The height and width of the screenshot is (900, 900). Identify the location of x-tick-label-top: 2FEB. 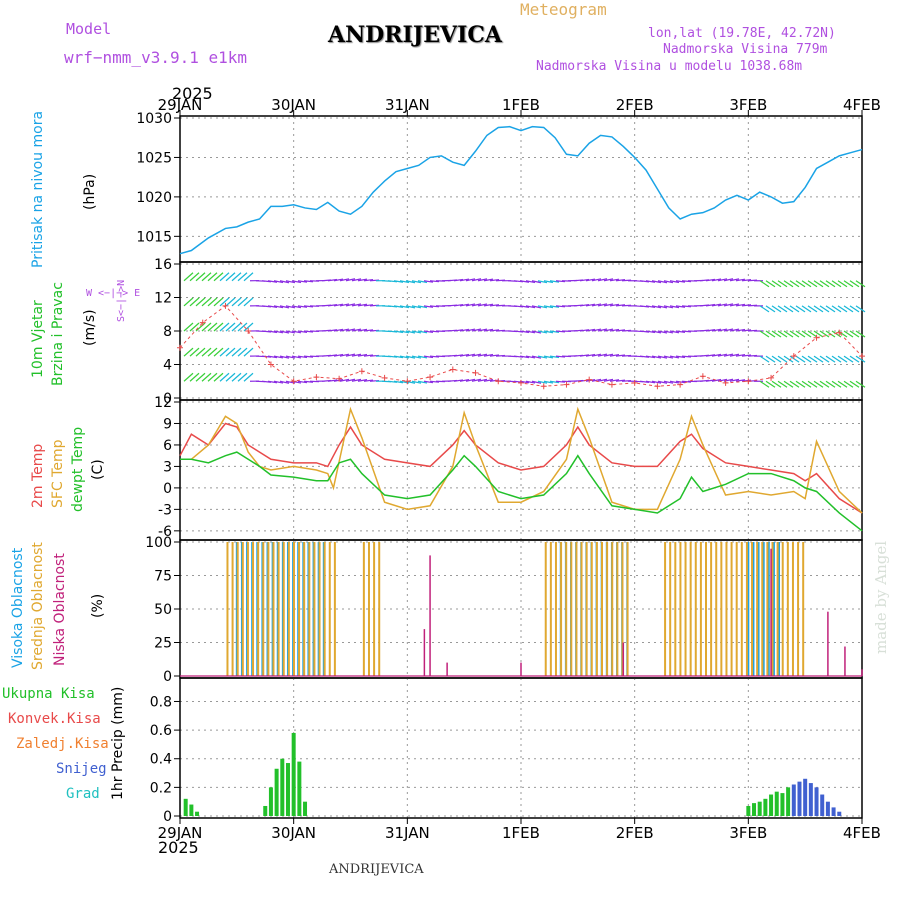
(635, 105).